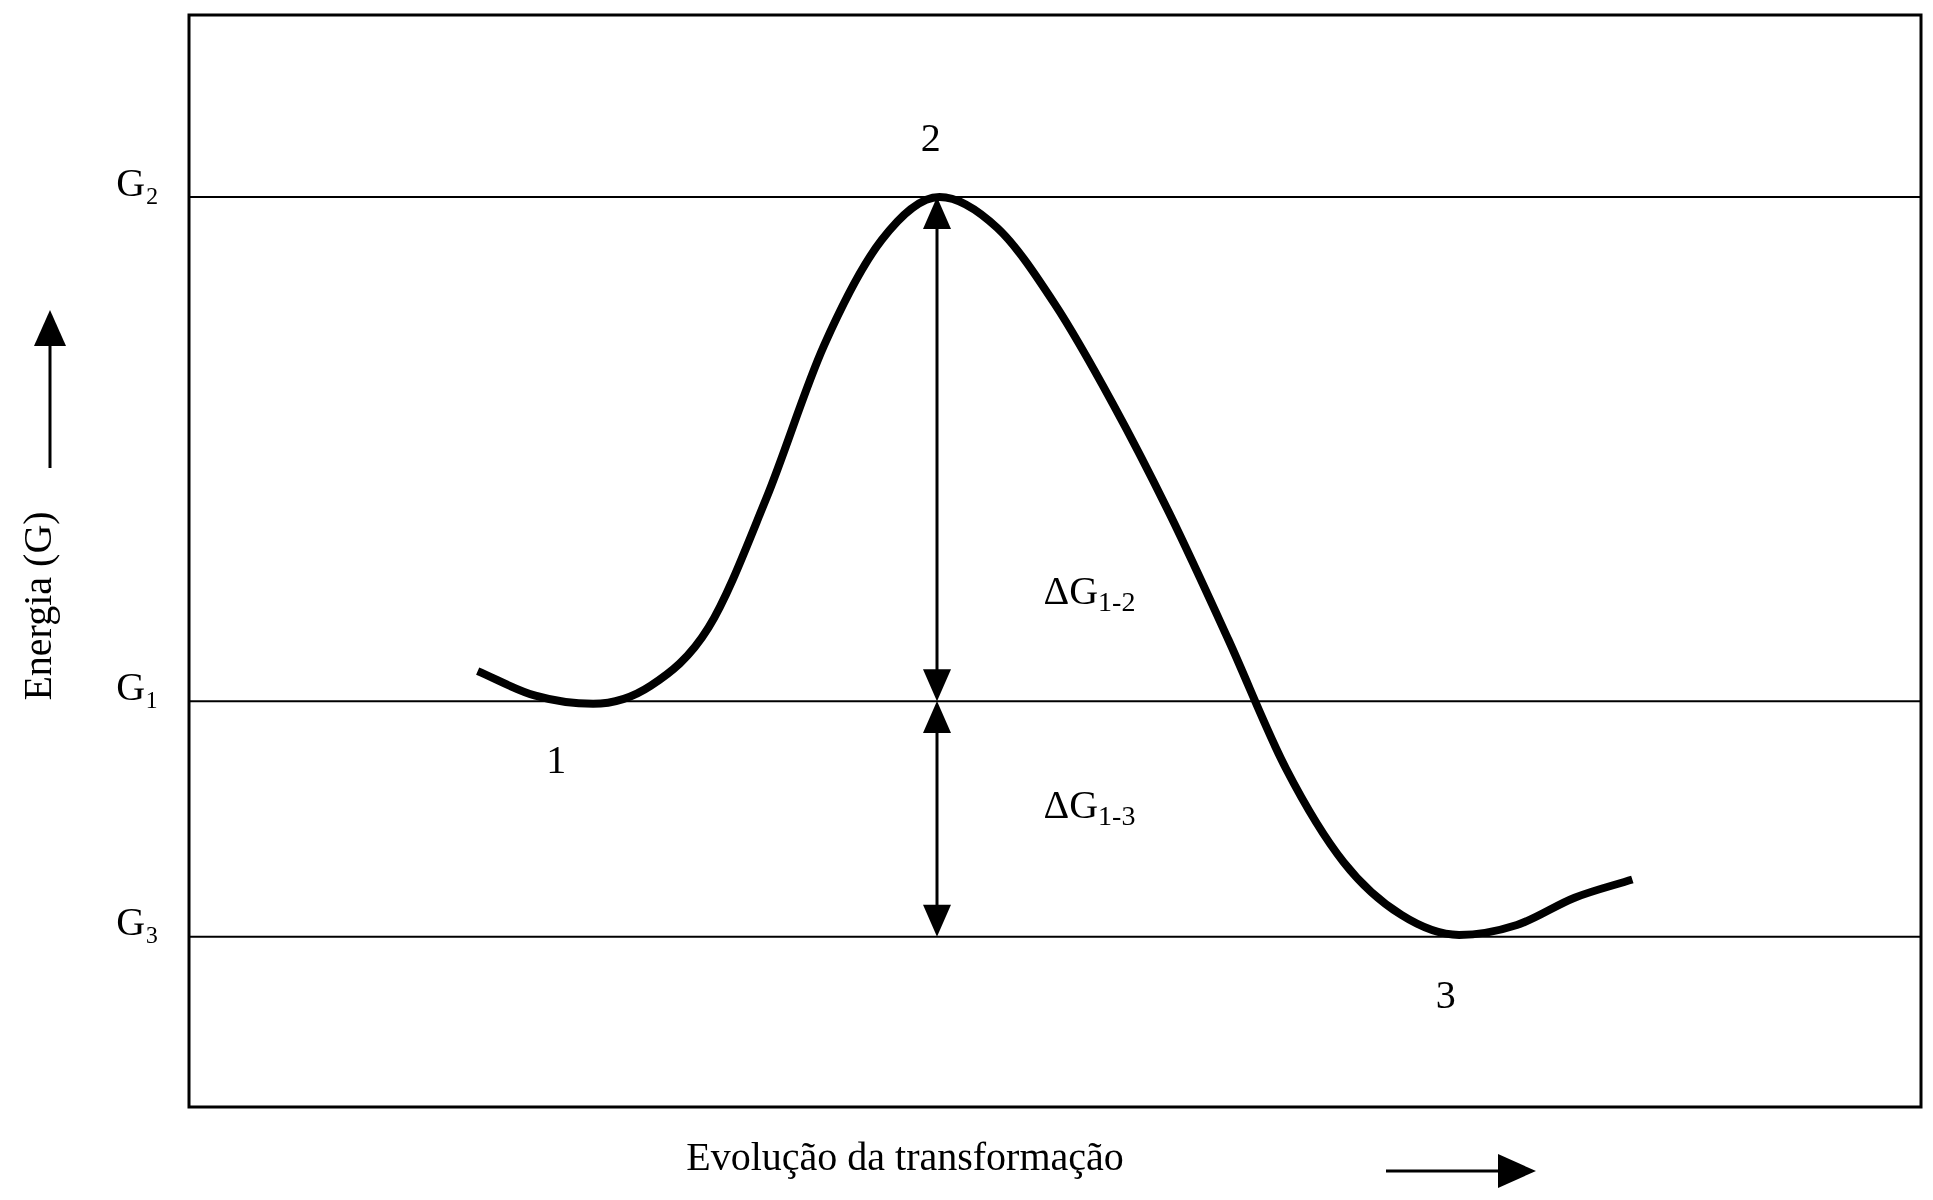 Image resolution: width=1933 pixels, height=1200 pixels. I want to click on ref-line-label: G₃, so click(138, 922).